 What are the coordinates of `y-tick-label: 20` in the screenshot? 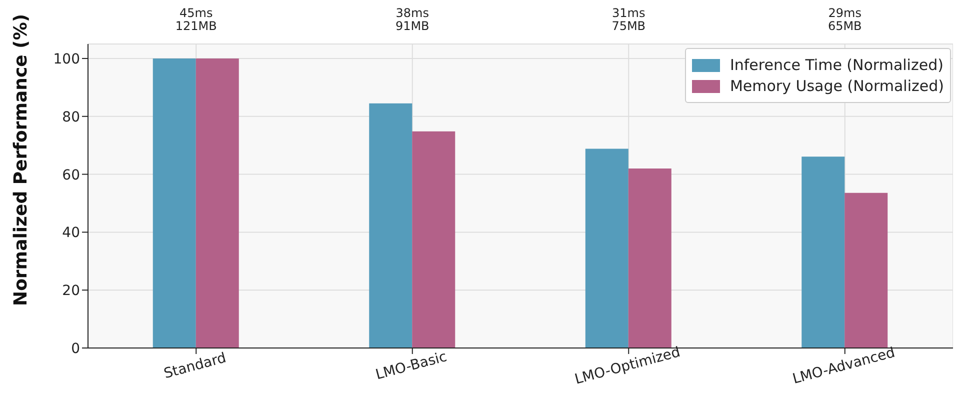 It's located at (71, 291).